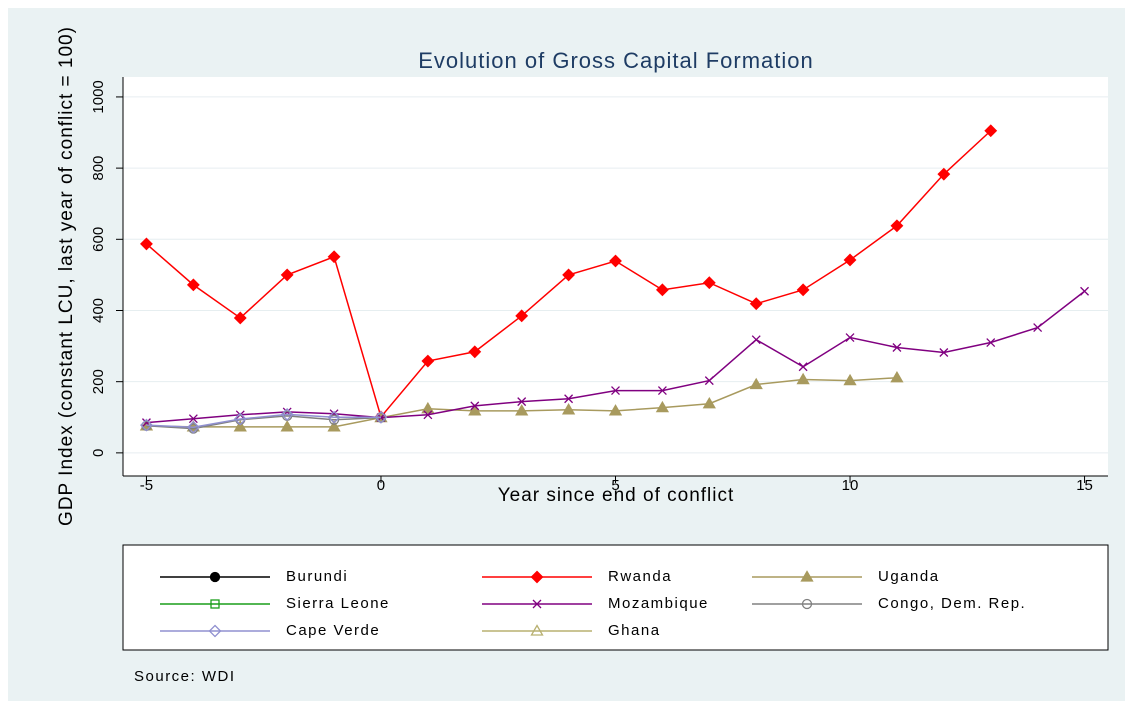 This screenshot has width=1133, height=709. Describe the element at coordinates (640, 576) in the screenshot. I see `legend-label: Rwanda` at that location.